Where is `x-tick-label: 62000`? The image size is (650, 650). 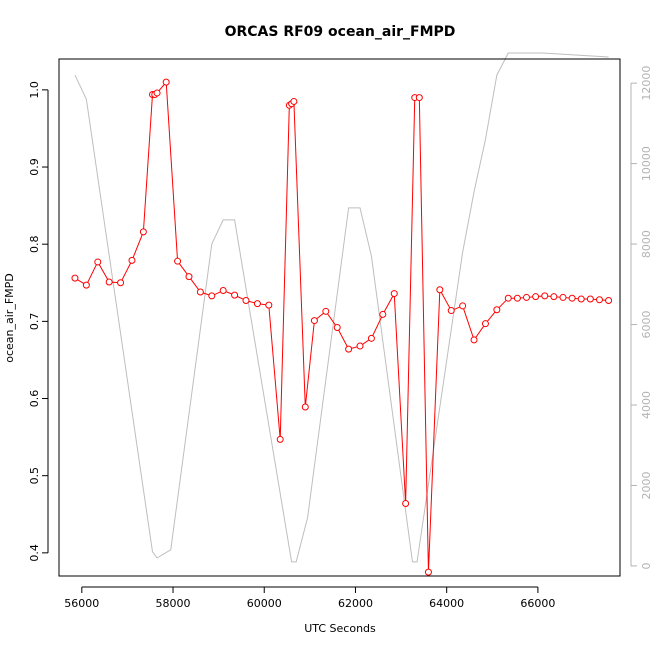
x-tick-label: 62000 is located at coordinates (355, 603).